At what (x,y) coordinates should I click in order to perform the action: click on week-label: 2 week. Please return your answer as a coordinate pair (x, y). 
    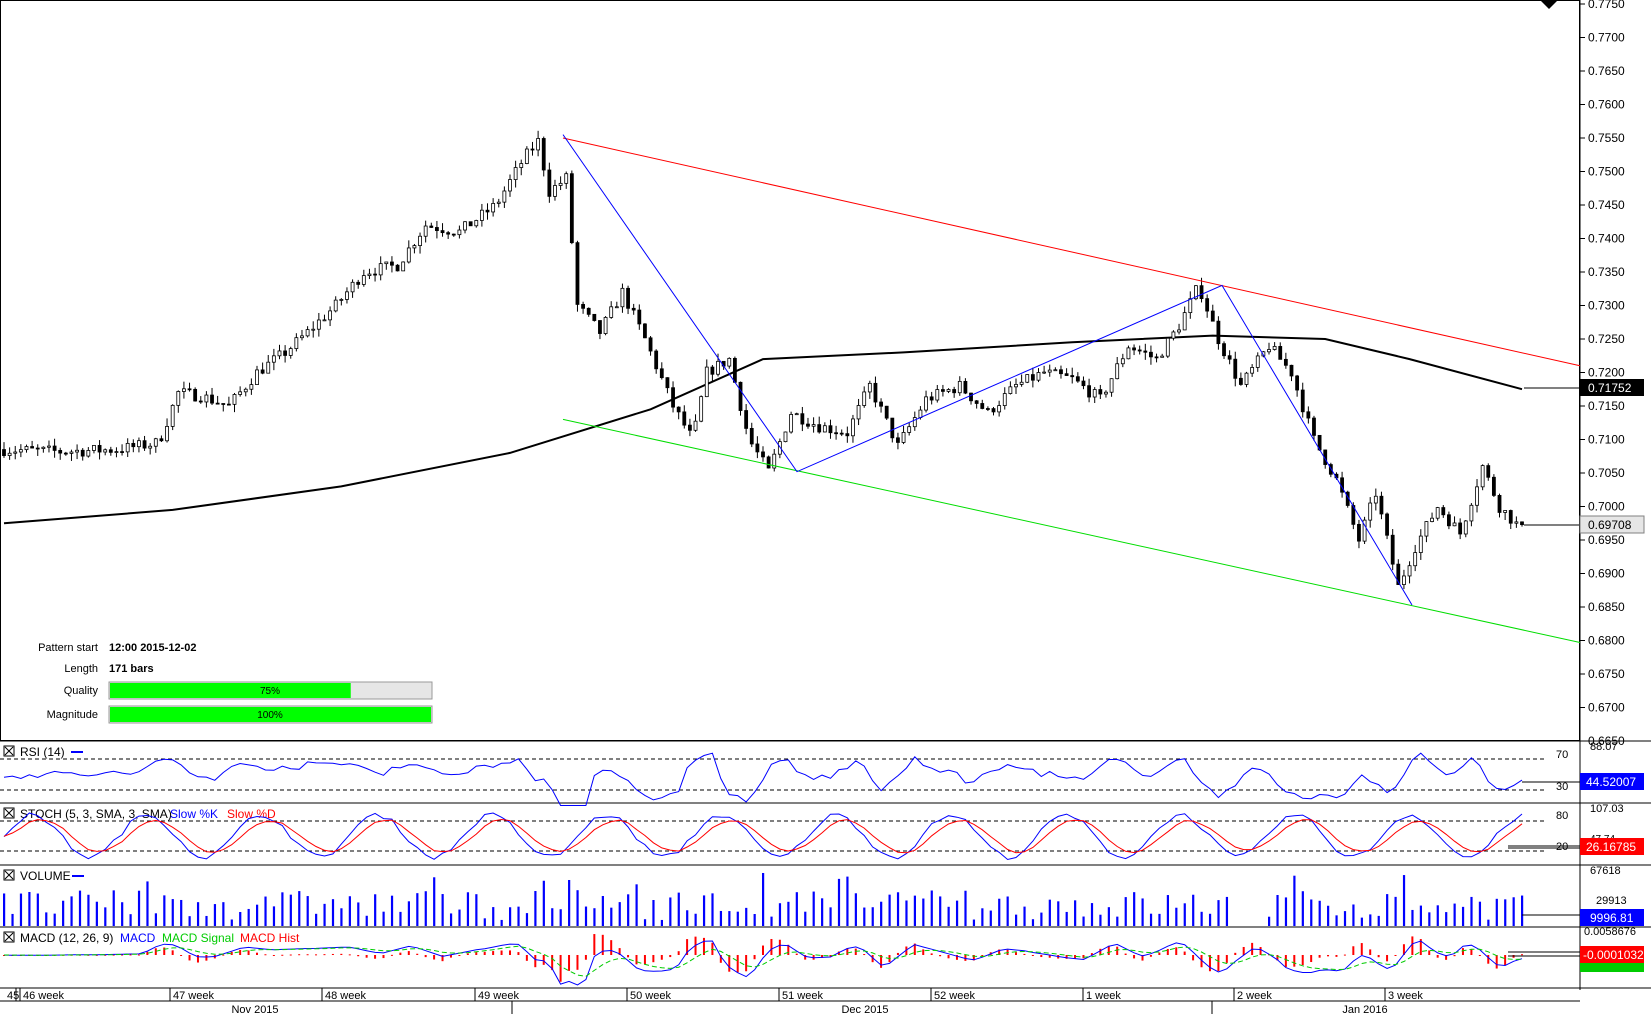
    Looking at the image, I should click on (1254, 996).